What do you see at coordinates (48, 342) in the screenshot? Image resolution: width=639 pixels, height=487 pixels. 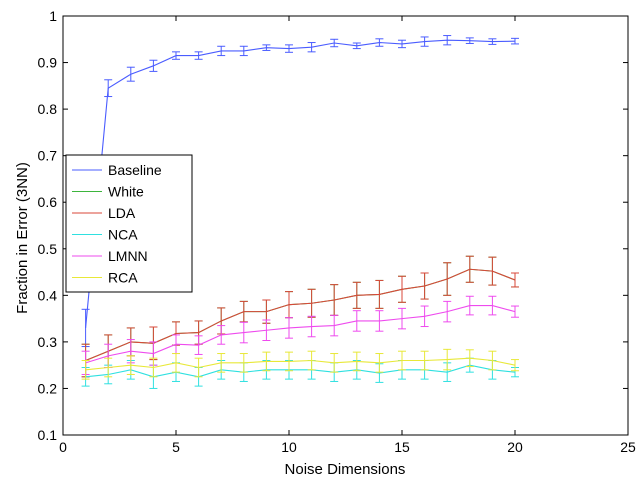 I see `y-tick-label: 0.3` at bounding box center [48, 342].